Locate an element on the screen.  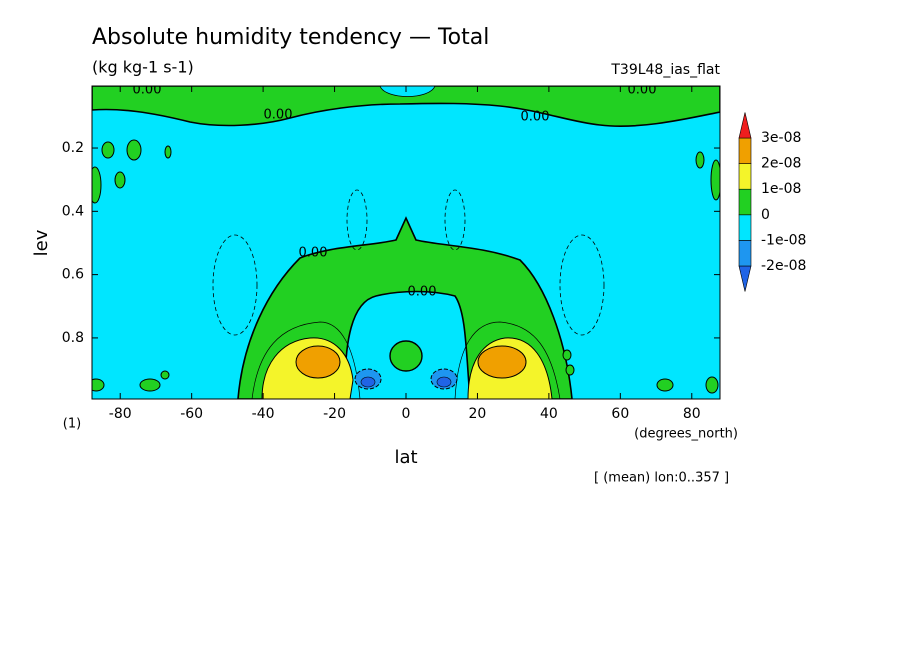
chart-subtitle: (kg kg-1 s-1) is located at coordinates (143, 67).